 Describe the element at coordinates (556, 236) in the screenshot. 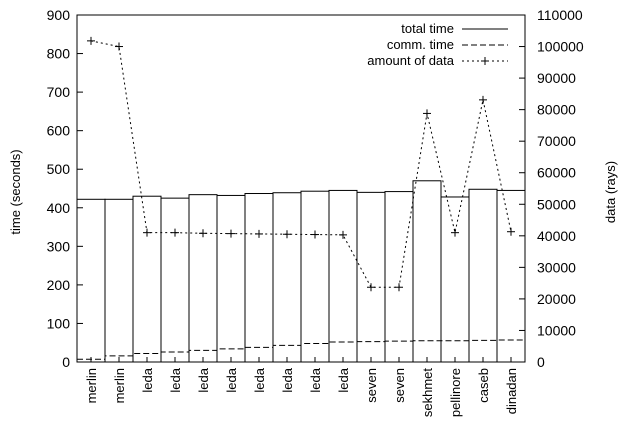

I see `right-tick-label: 40000` at that location.